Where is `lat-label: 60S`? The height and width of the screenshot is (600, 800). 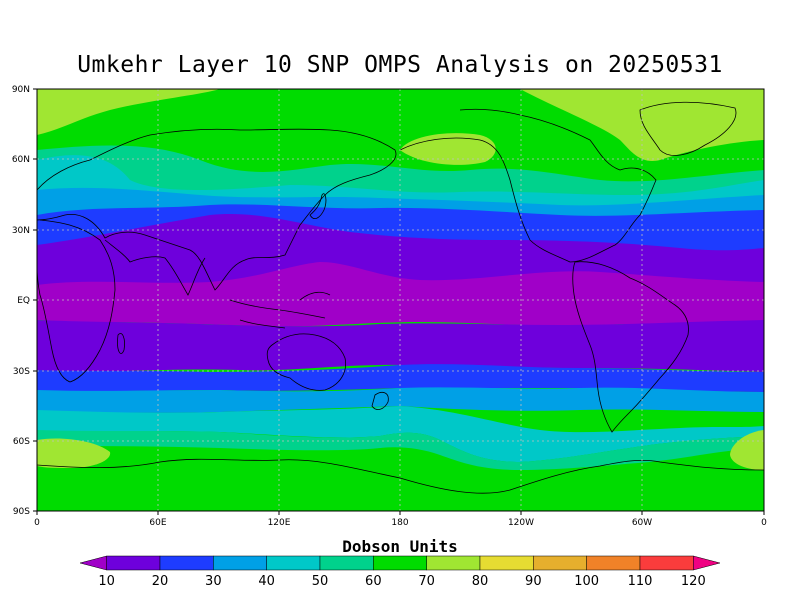
lat-label: 60S is located at coordinates (21, 442).